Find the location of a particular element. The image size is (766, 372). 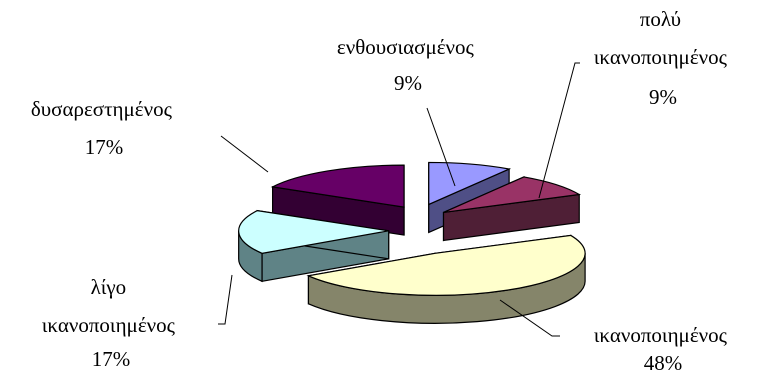

label-ligo-pct: 17% is located at coordinates (111, 359).